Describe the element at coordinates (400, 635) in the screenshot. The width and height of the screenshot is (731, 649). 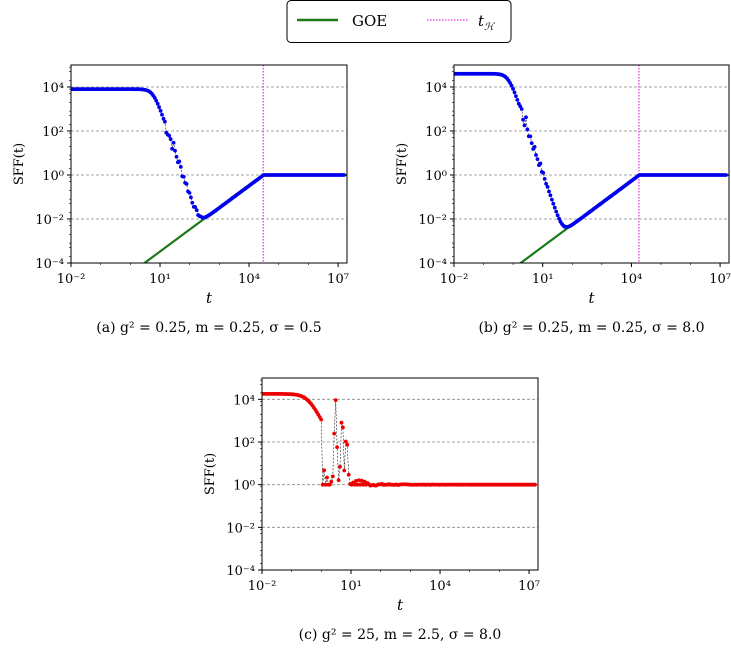
I see `caption-c: (c) g² = 25, m = 2.5, σ = 8.0` at that location.